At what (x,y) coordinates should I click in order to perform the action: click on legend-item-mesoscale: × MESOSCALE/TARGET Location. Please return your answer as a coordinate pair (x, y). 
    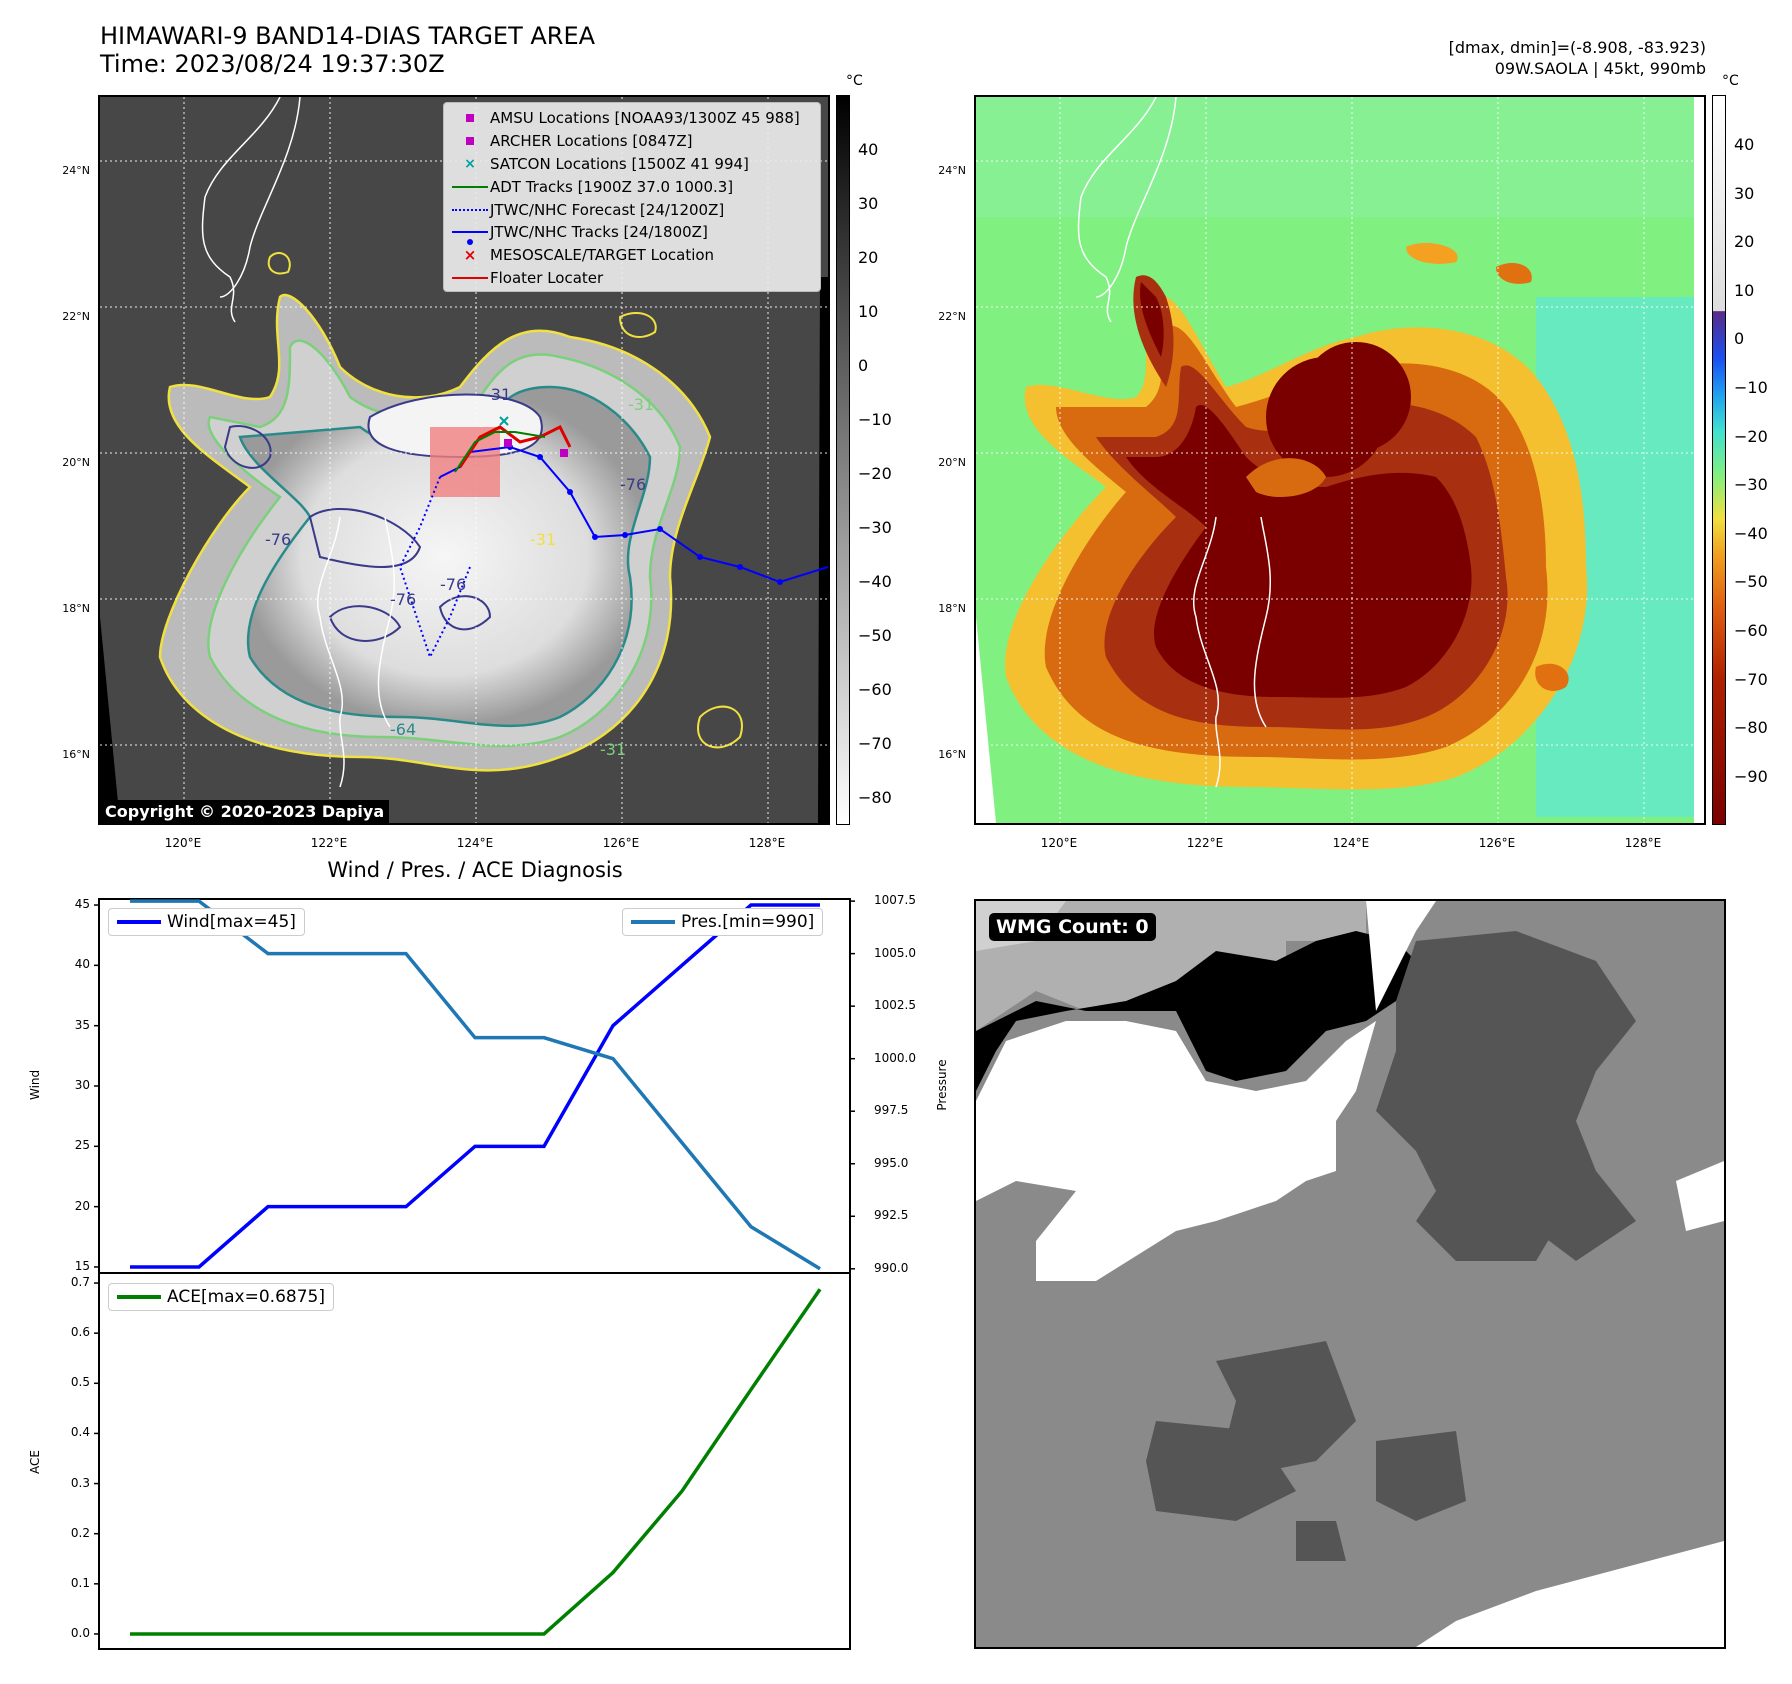
    Looking at the image, I should click on (632, 255).